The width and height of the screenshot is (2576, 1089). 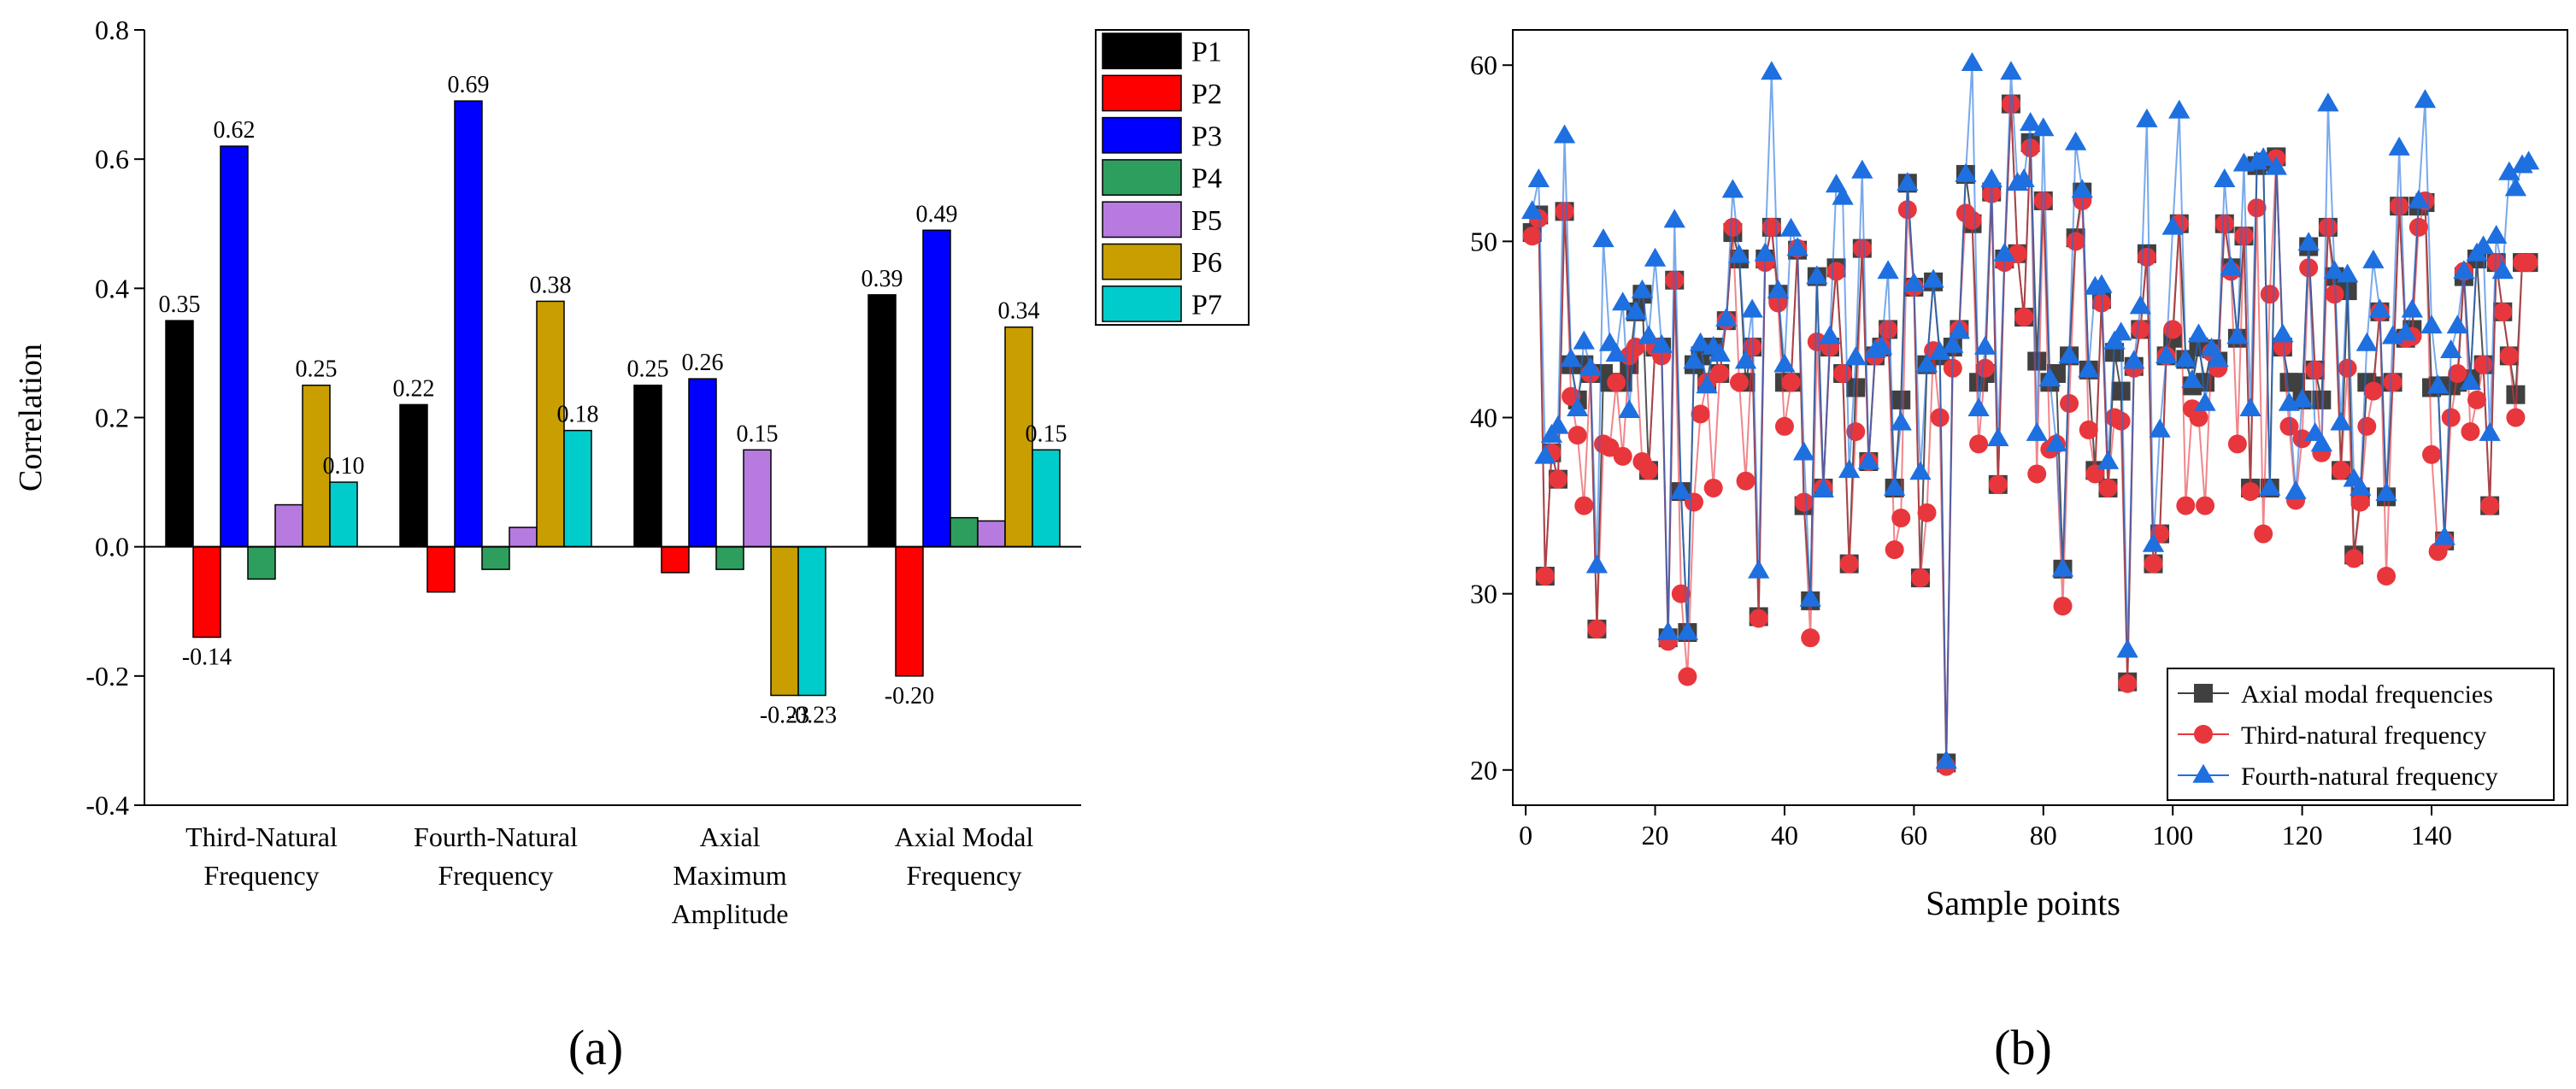 I want to click on y-tick-label: 40, so click(x=1483, y=418).